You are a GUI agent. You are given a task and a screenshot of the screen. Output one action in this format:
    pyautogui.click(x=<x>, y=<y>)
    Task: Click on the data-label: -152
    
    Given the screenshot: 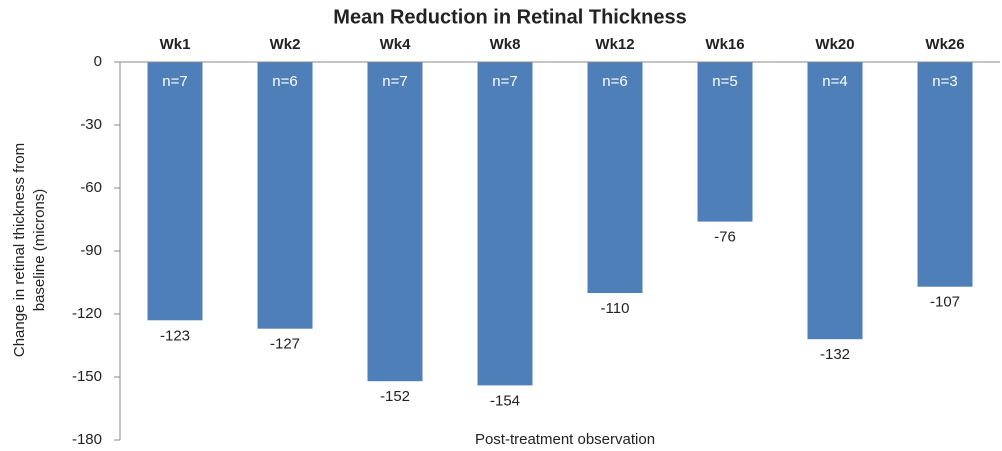 What is the action you would take?
    pyautogui.click(x=395, y=396)
    